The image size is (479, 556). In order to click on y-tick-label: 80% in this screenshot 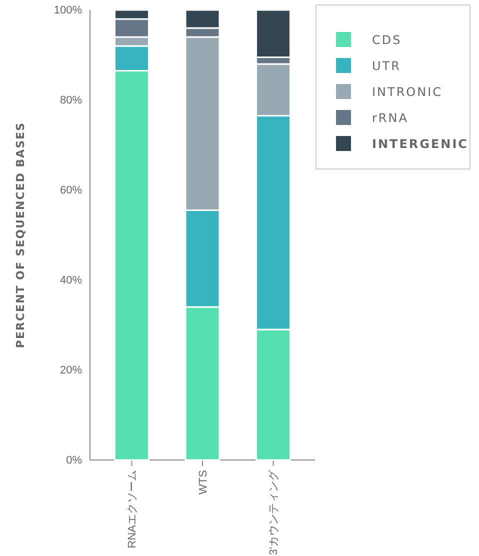, I will do `click(71, 100)`.